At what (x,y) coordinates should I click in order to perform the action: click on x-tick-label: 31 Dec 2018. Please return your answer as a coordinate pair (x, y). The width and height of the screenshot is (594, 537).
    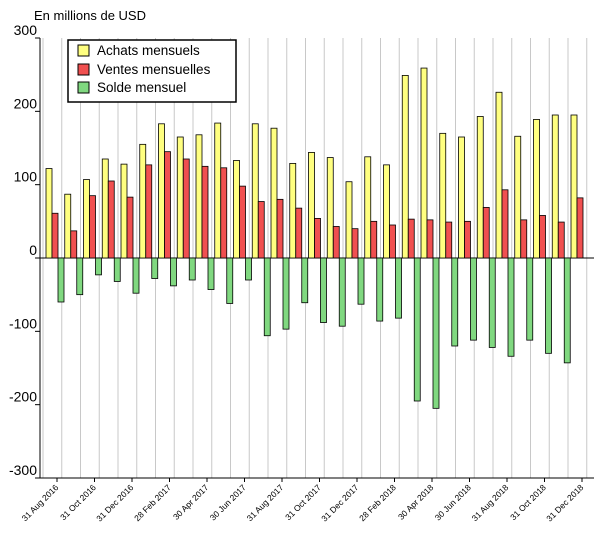
    Looking at the image, I should click on (564, 502).